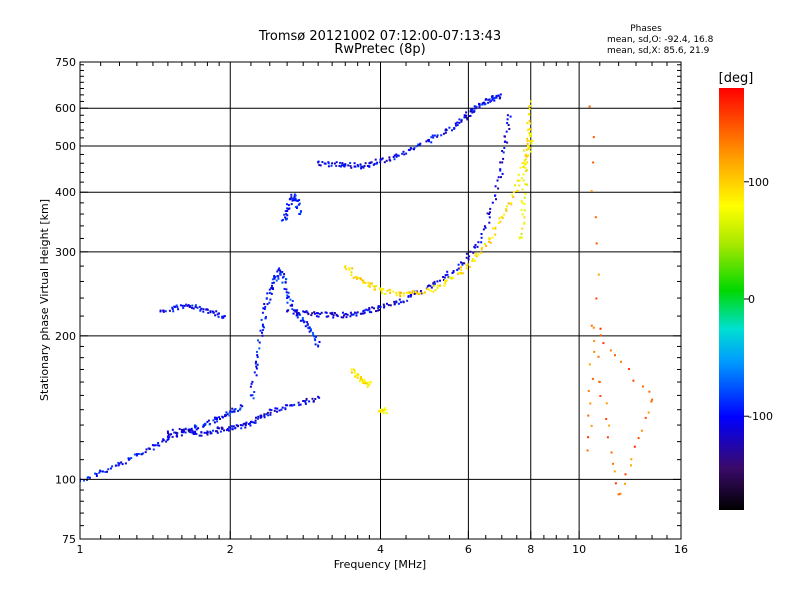 The image size is (800, 600). I want to click on y-tick-label: 200, so click(65, 336).